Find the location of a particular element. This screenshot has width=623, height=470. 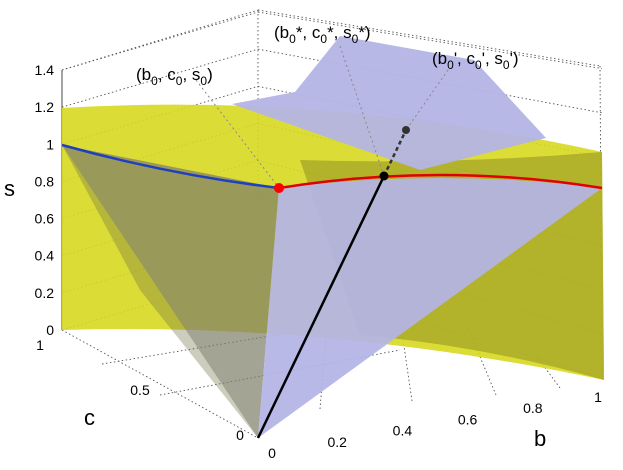

z-tick-label: 0.2 is located at coordinates (45, 293).